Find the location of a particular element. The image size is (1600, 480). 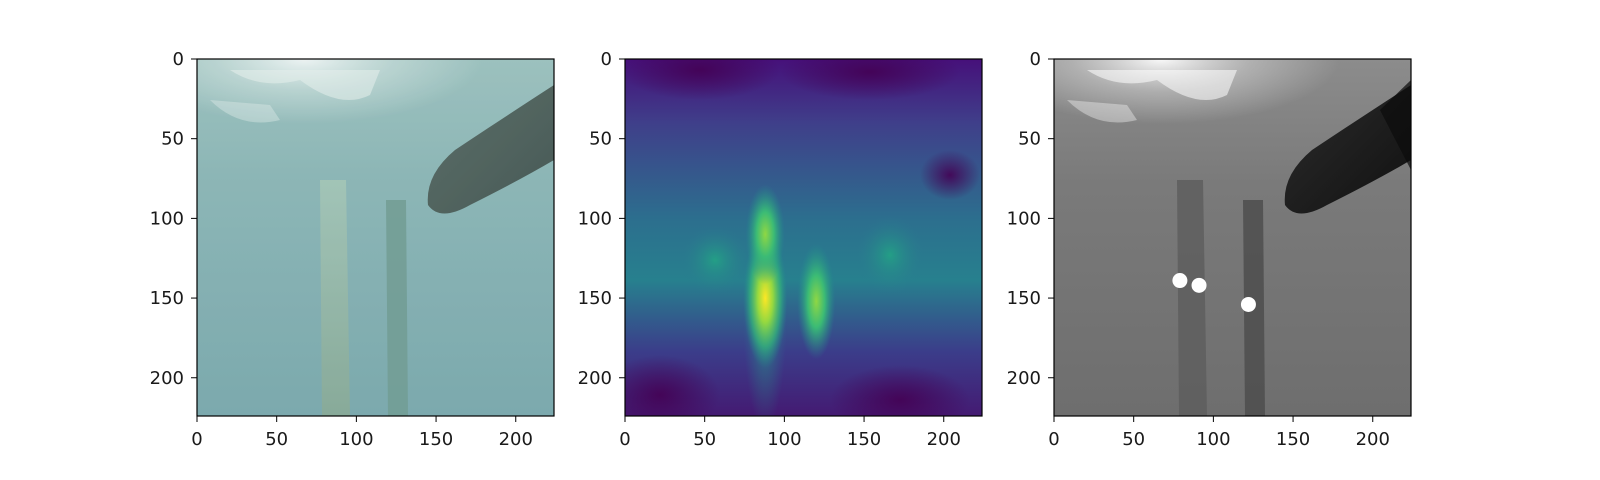

heatmap-hotspots is located at coordinates (789, 276).